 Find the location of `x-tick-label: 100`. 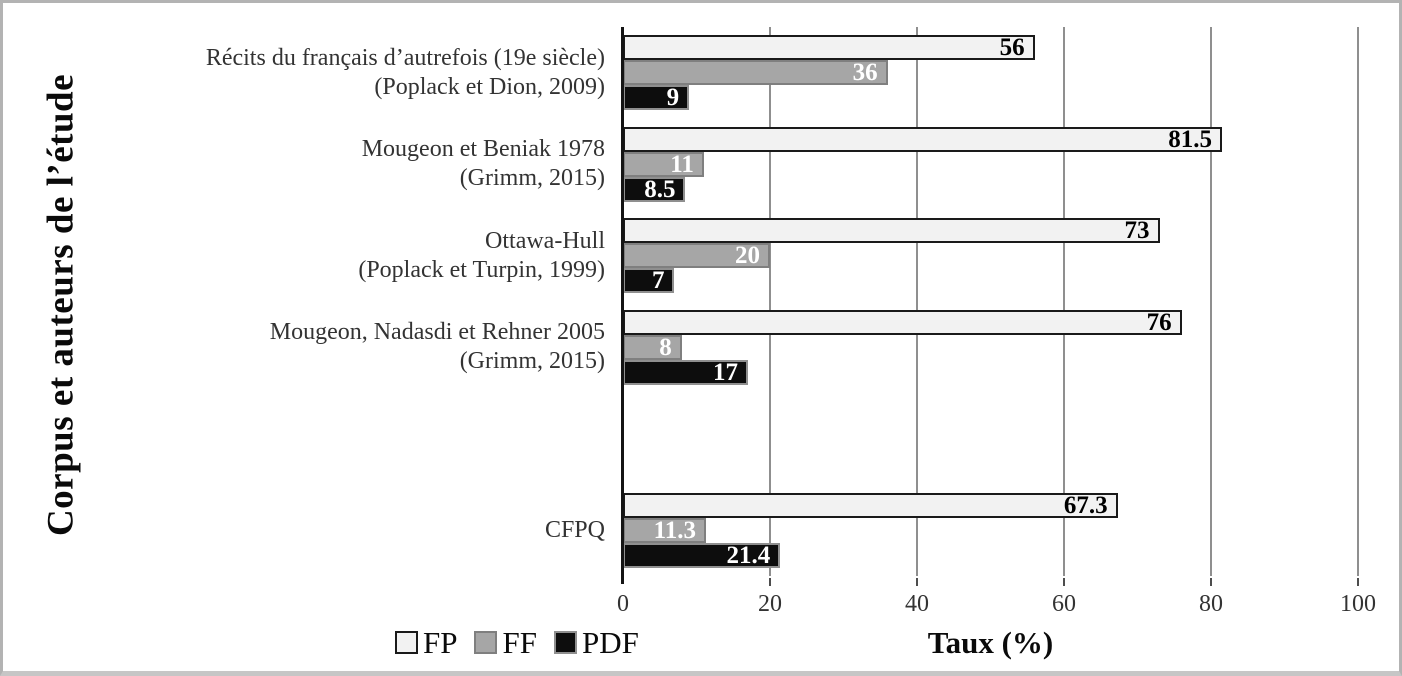

x-tick-label: 100 is located at coordinates (1358, 604).